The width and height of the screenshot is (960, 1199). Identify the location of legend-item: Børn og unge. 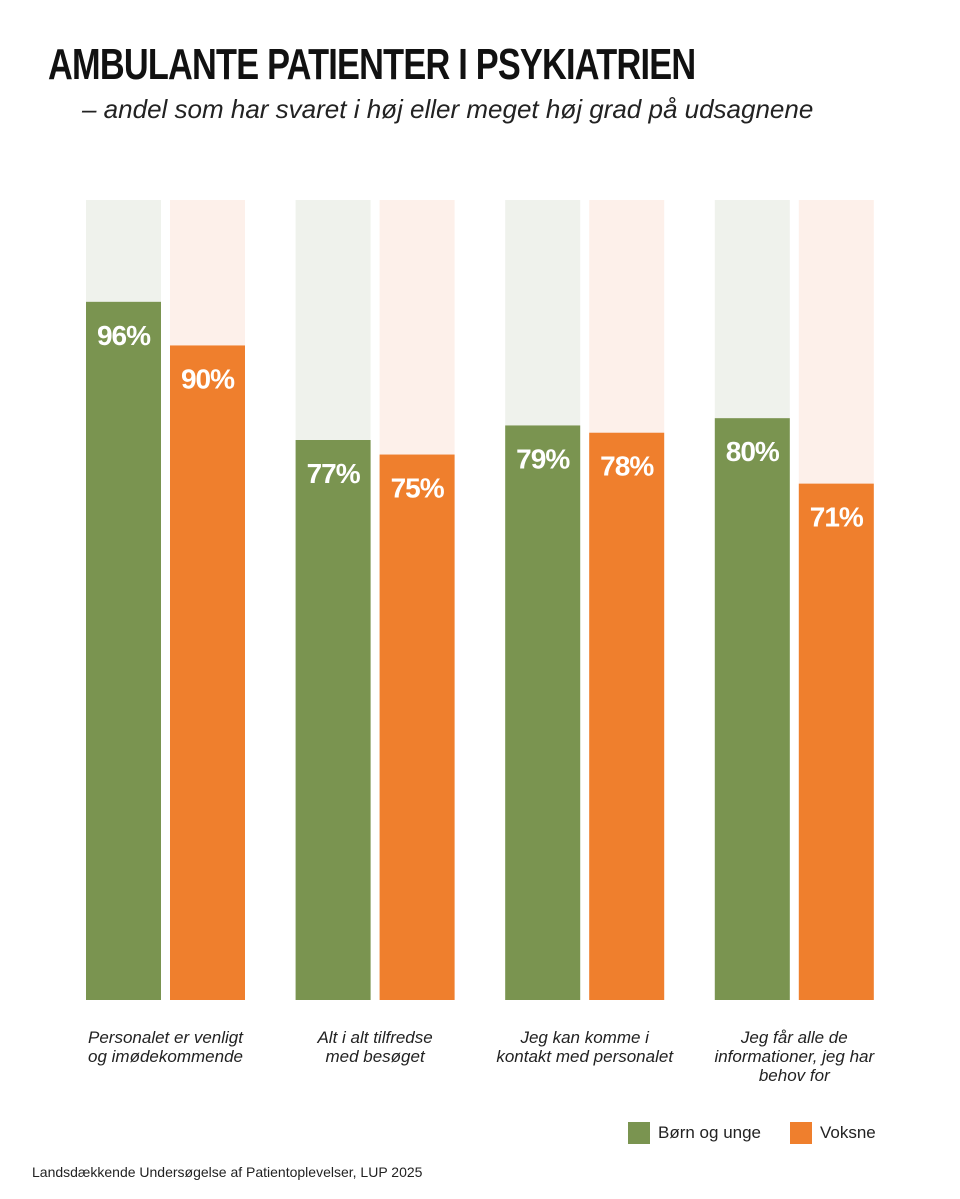
(694, 1133).